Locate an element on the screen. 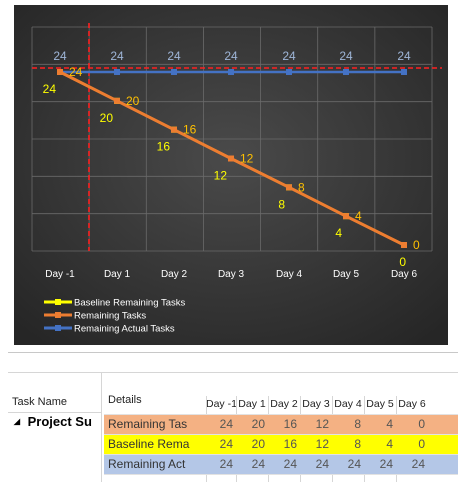 This screenshot has height=486, width=464. data-label-remaining: 16 is located at coordinates (190, 130).